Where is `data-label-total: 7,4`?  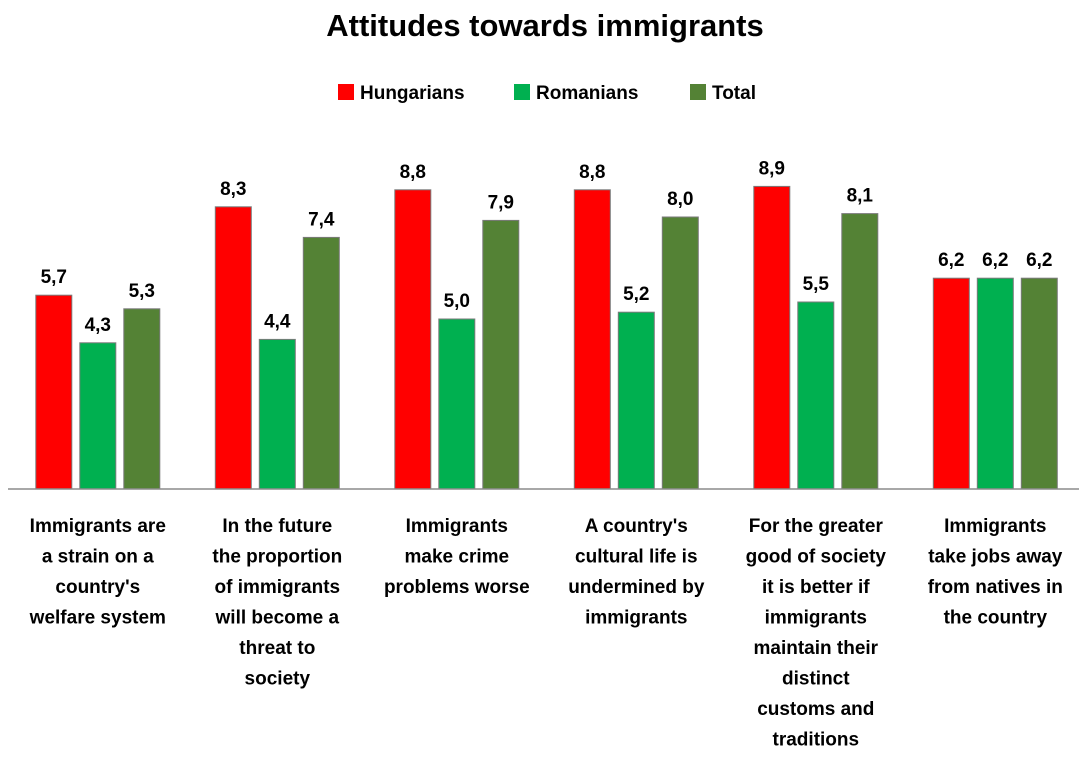 data-label-total: 7,4 is located at coordinates (321, 219).